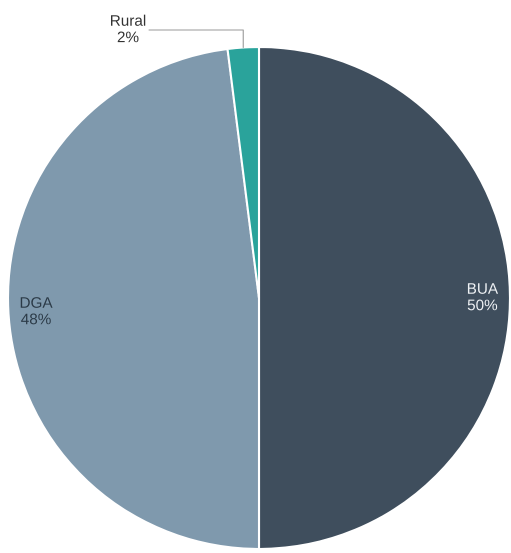  I want to click on data-label: 2%, so click(128, 37).